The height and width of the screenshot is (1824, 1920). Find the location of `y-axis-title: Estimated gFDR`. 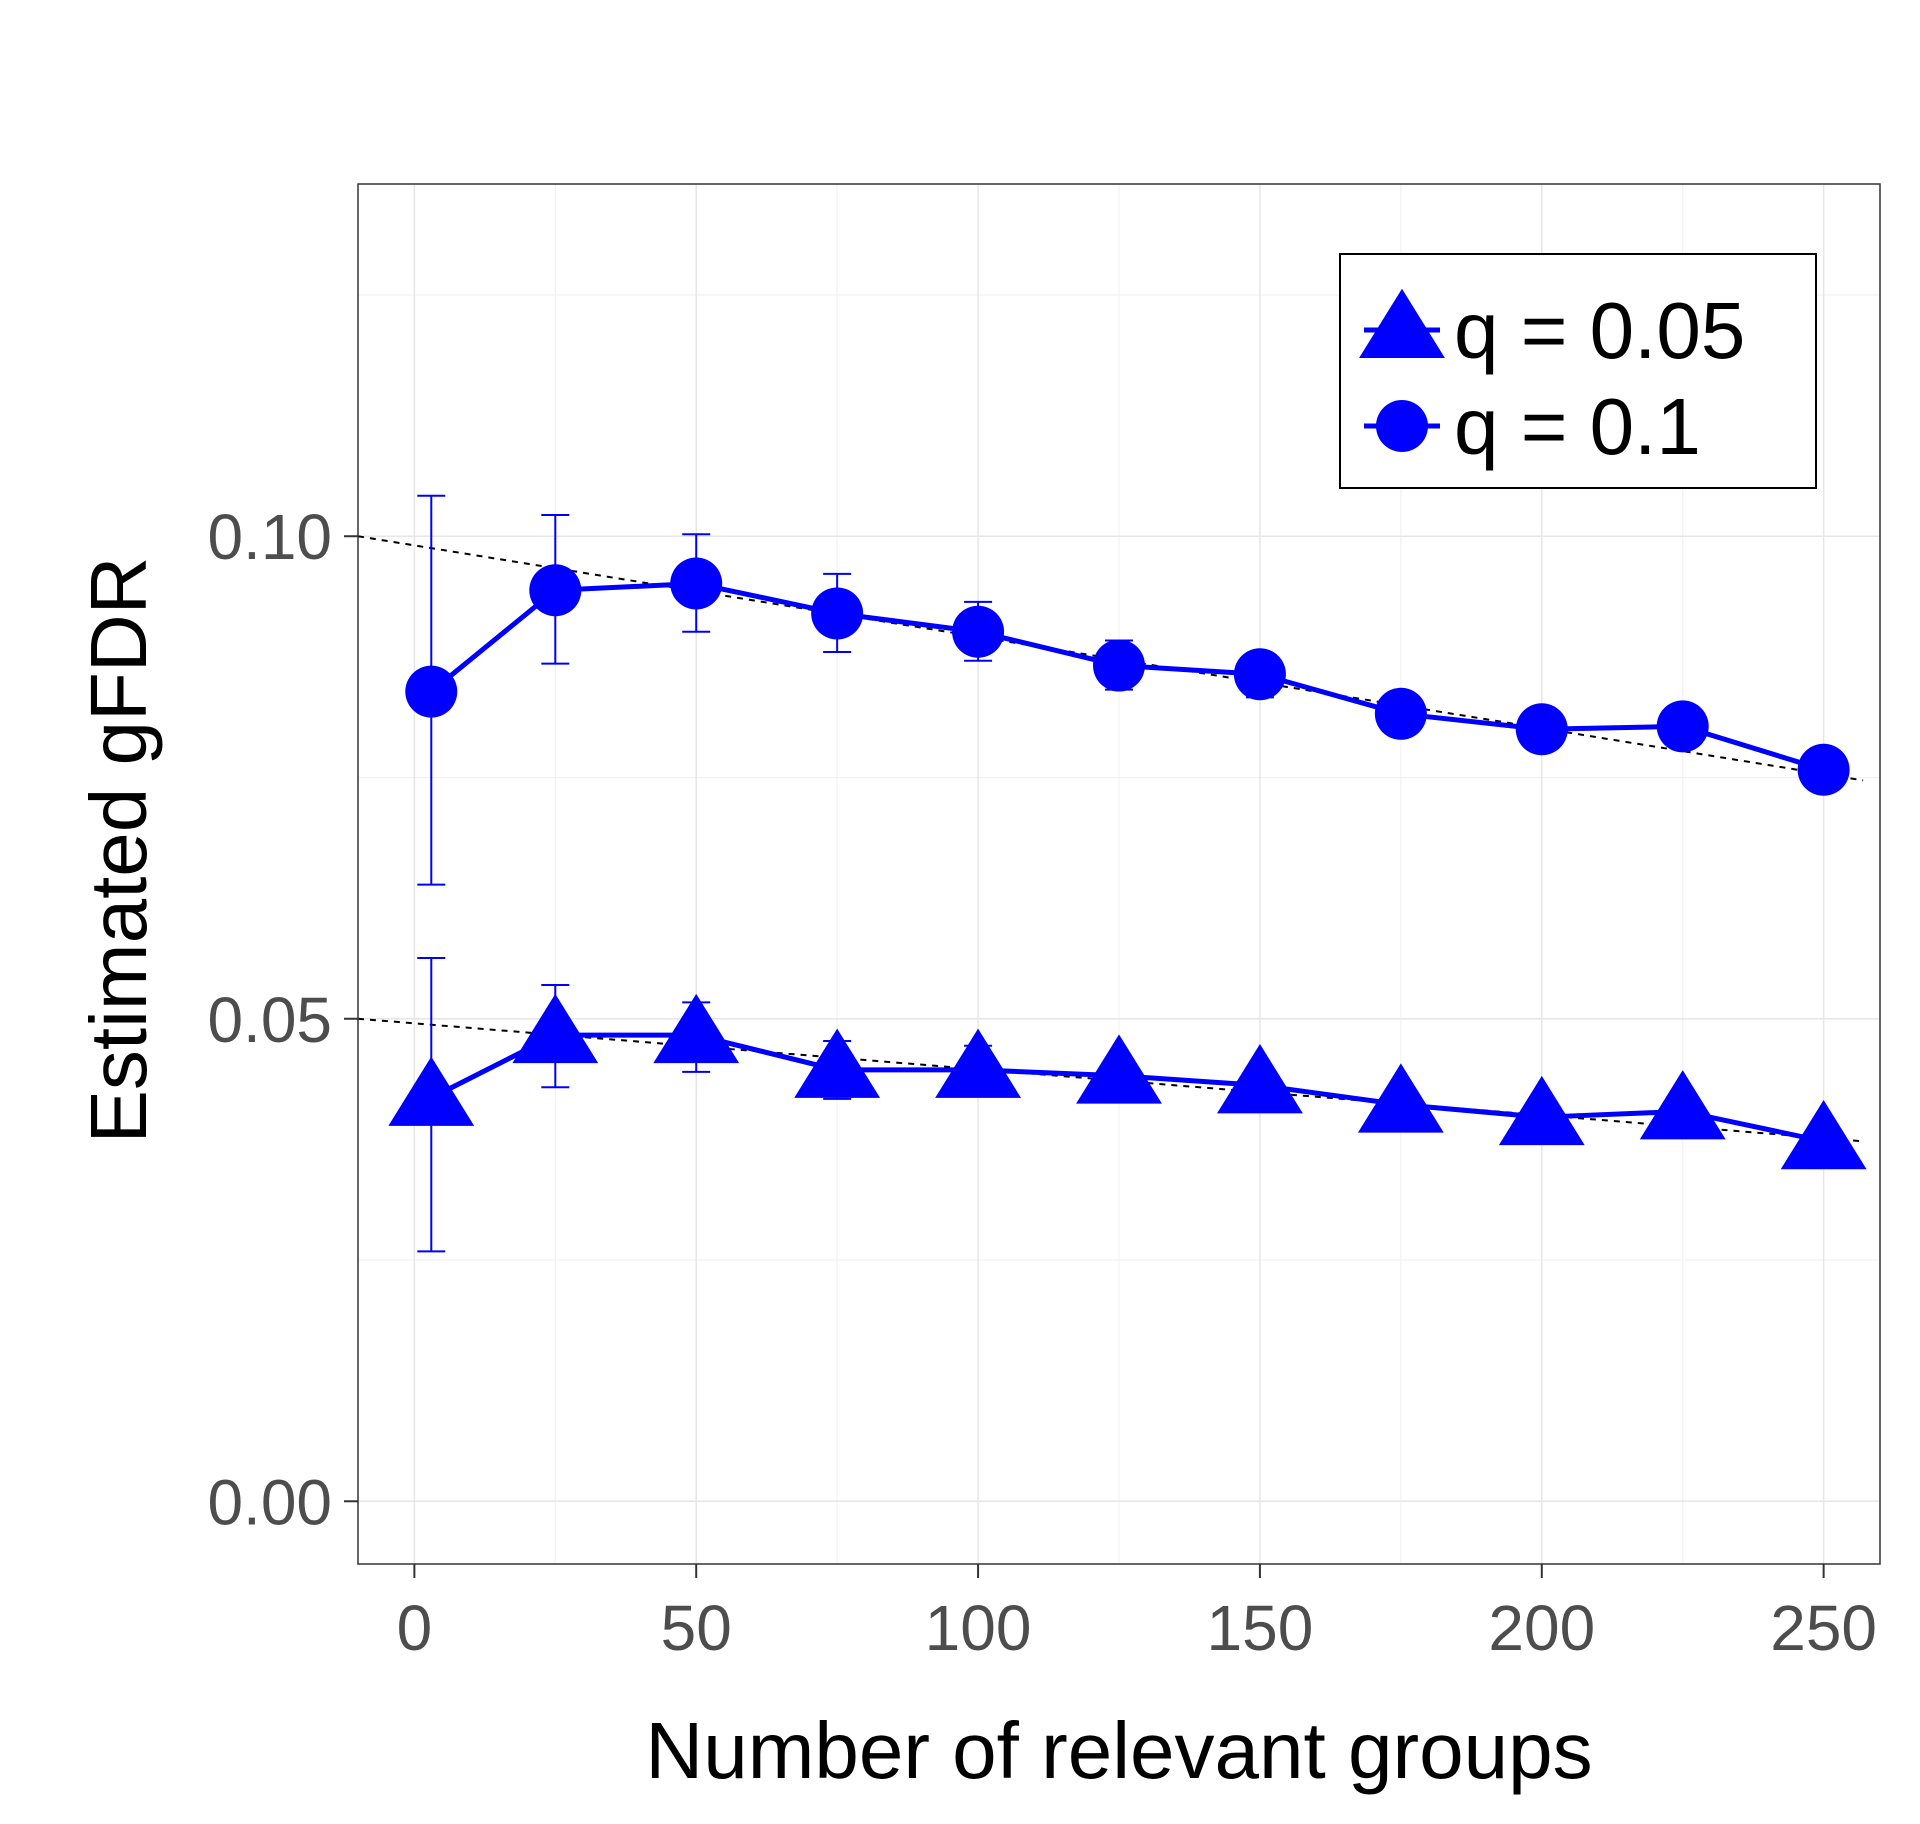

y-axis-title: Estimated gFDR is located at coordinates (118, 850).